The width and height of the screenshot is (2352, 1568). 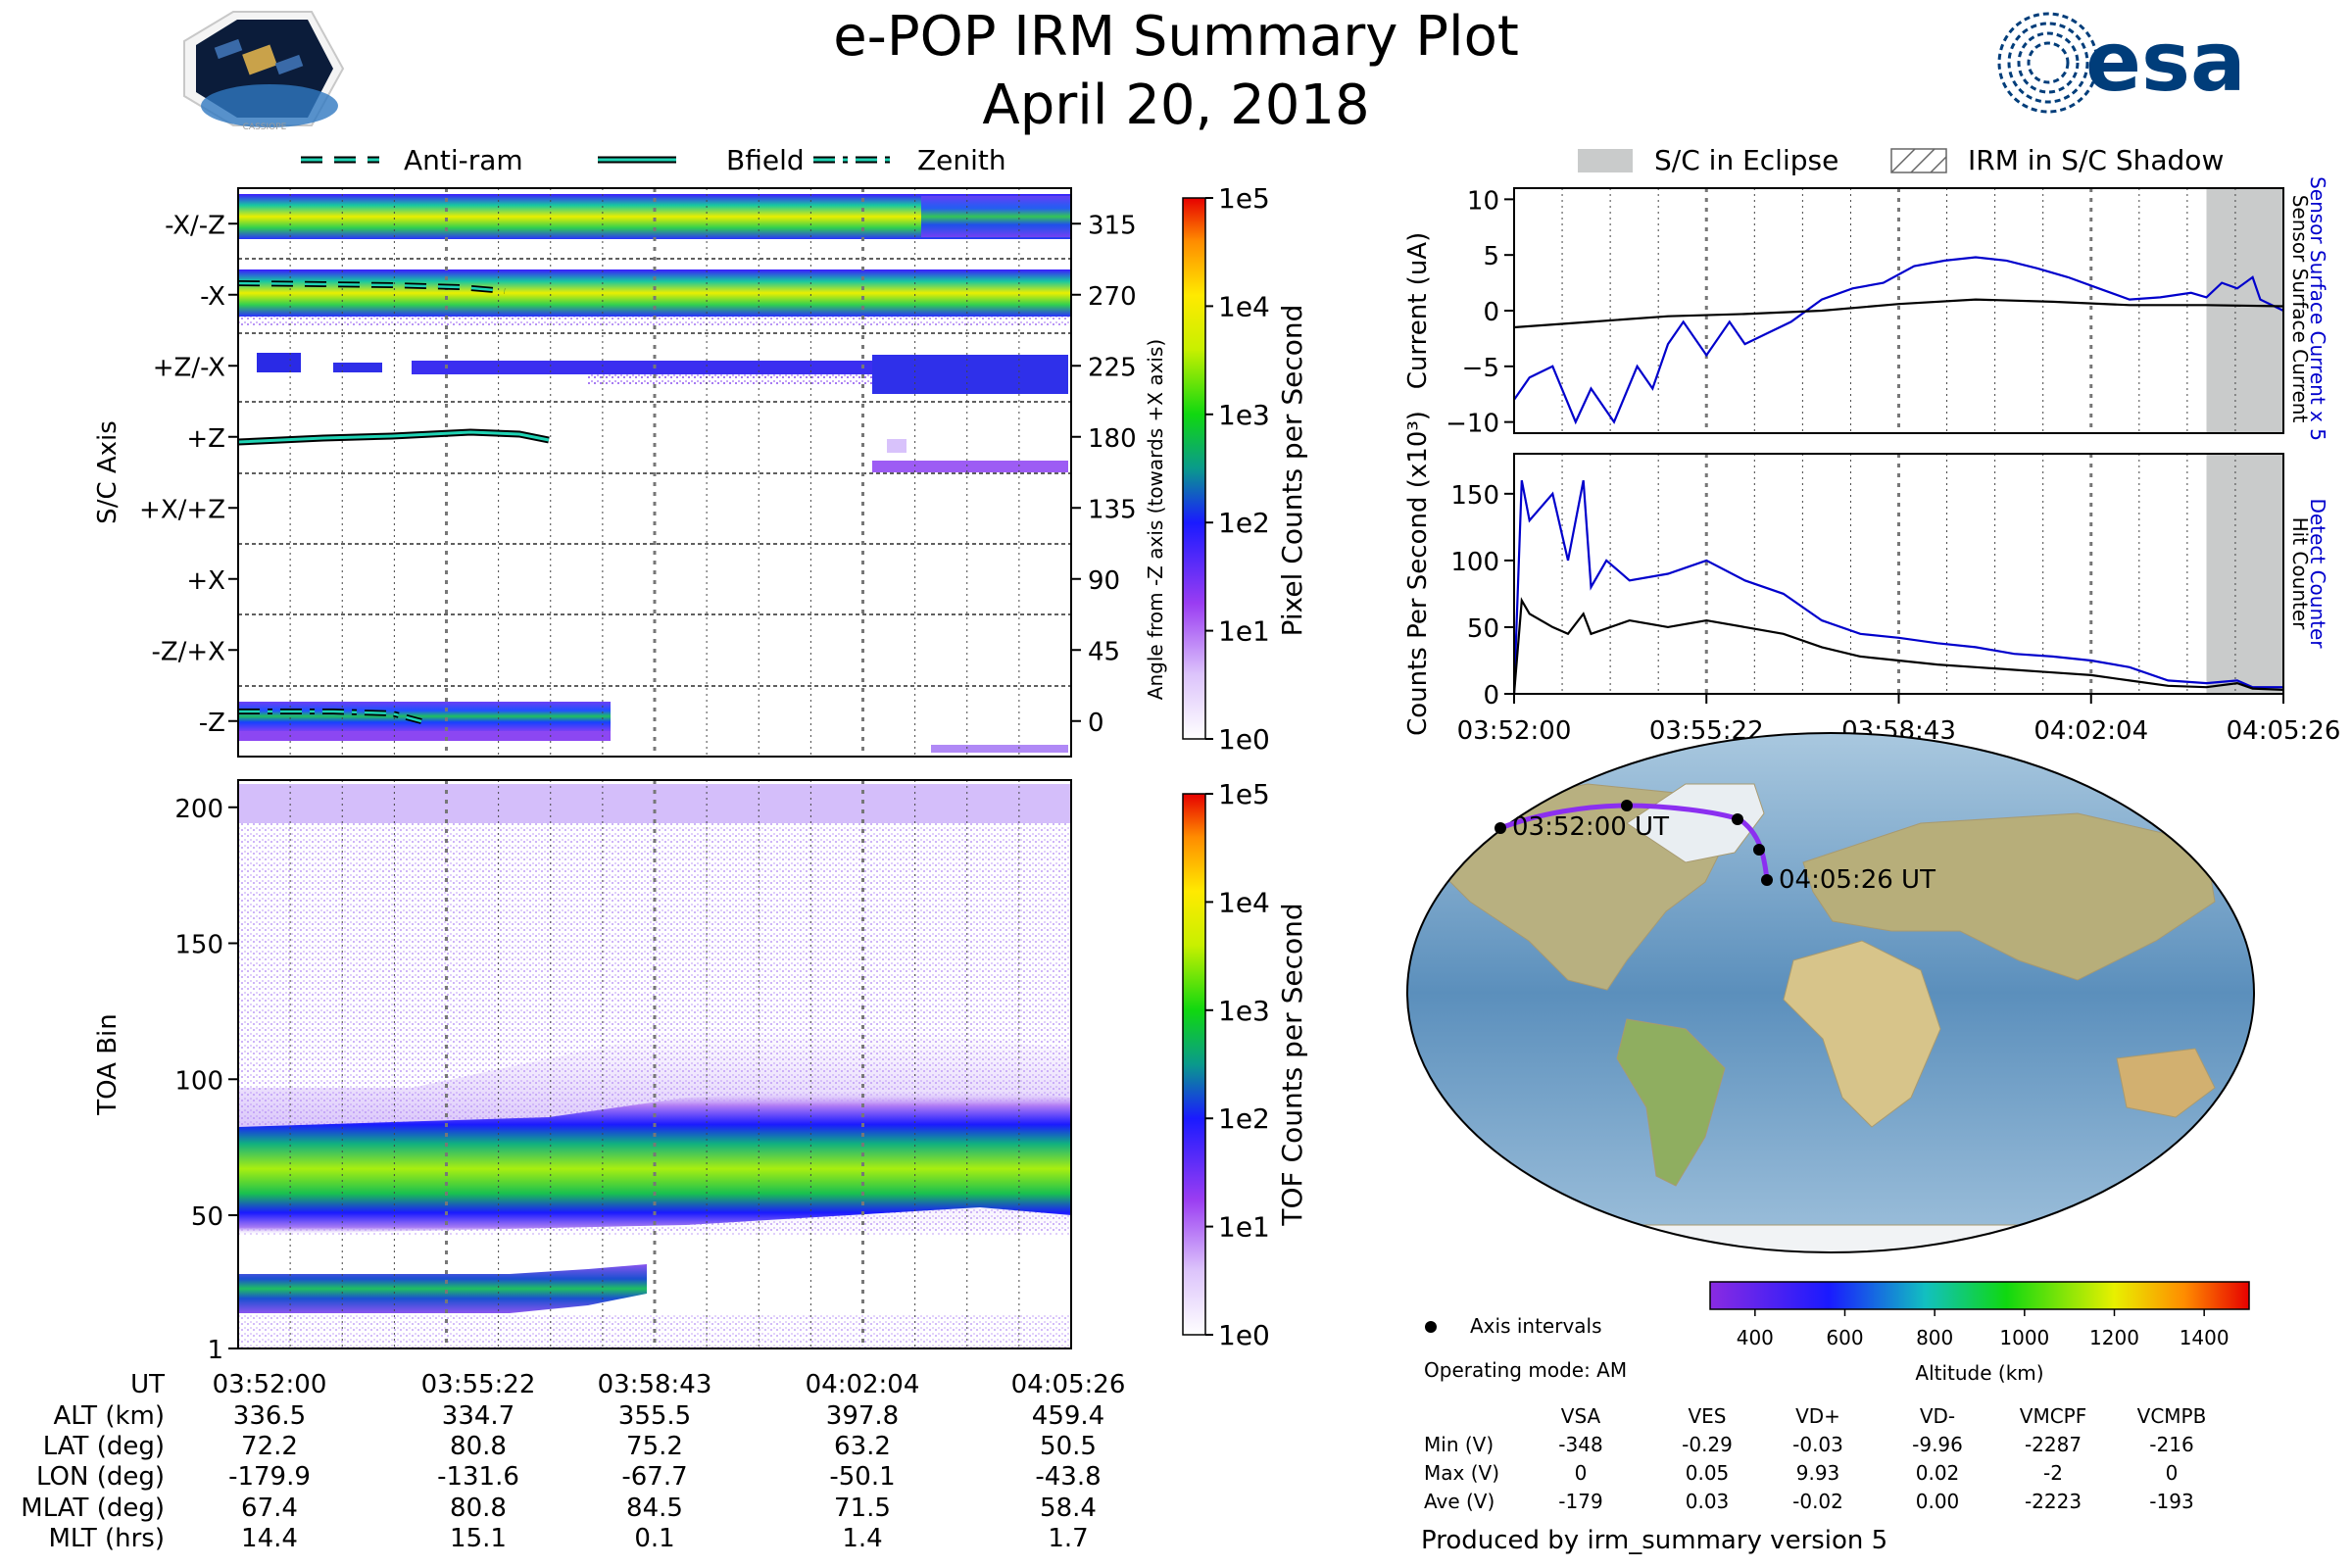 What do you see at coordinates (2172, 1416) in the screenshot?
I see `voltage-header: VCMPB` at bounding box center [2172, 1416].